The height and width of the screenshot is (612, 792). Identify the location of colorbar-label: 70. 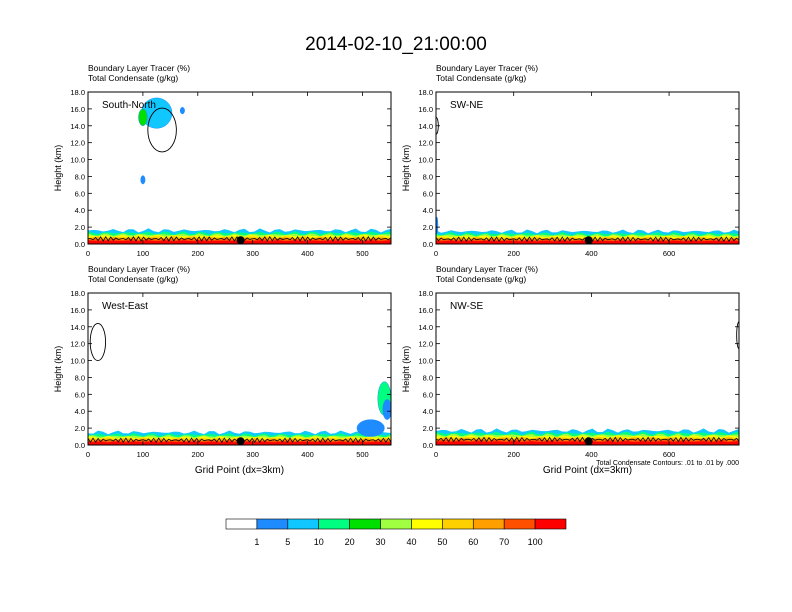
(504, 542).